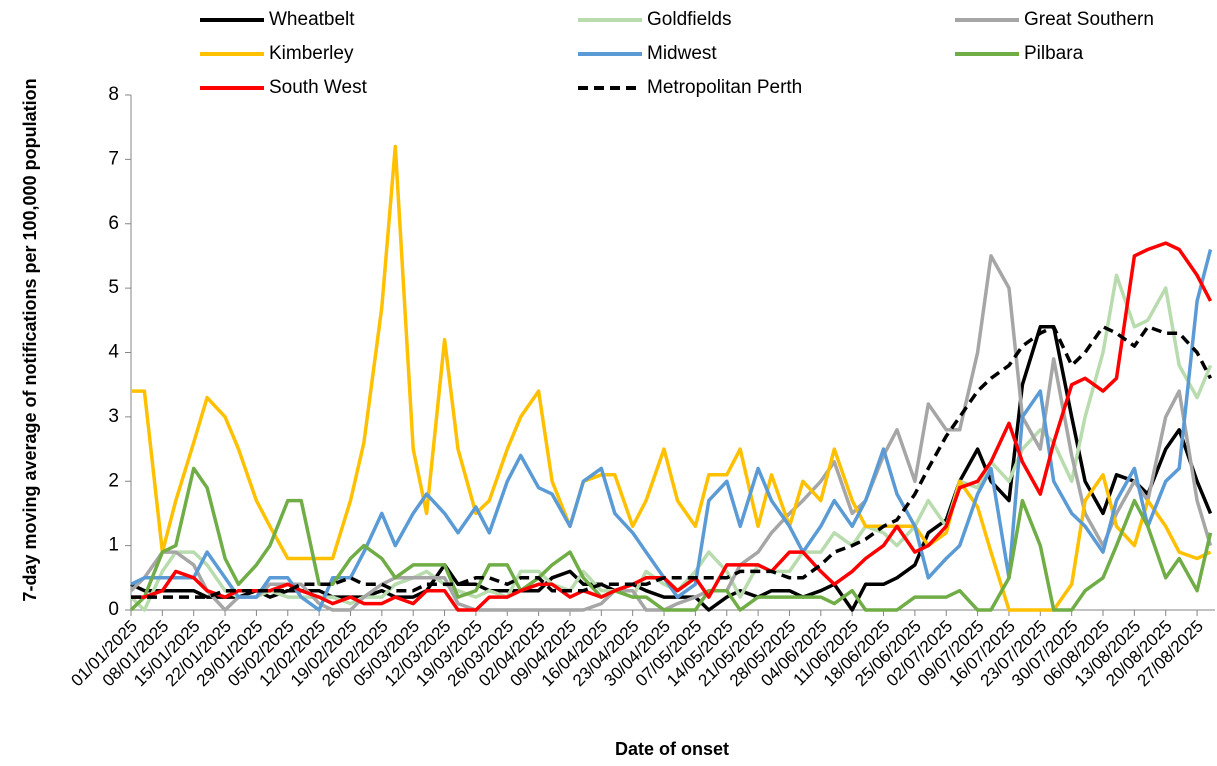 This screenshot has width=1217, height=766. What do you see at coordinates (113, 158) in the screenshot?
I see `y-tick-label: 7` at bounding box center [113, 158].